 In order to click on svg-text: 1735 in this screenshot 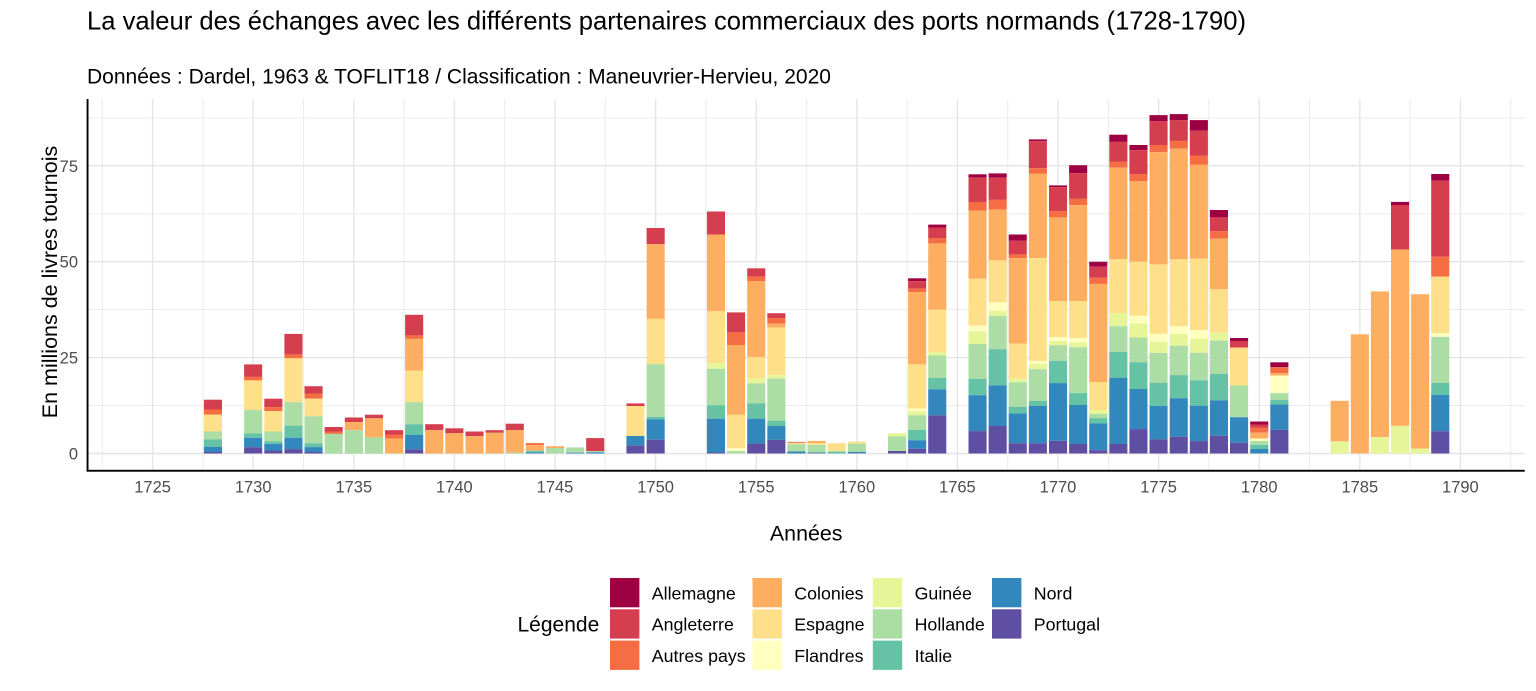, I will do `click(353, 488)`.